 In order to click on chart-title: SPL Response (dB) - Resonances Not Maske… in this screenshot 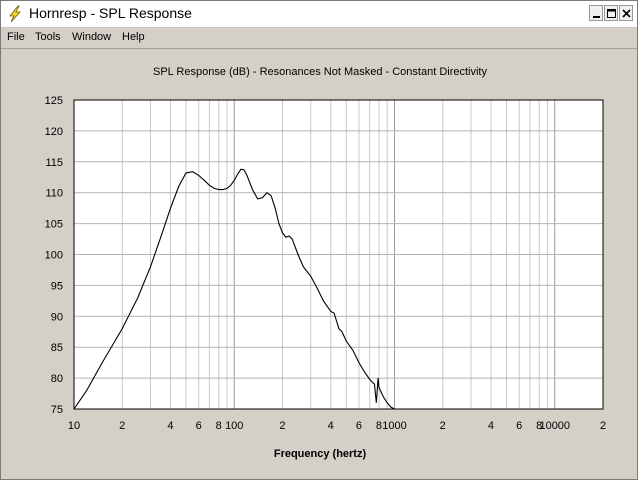, I will do `click(319, 72)`.